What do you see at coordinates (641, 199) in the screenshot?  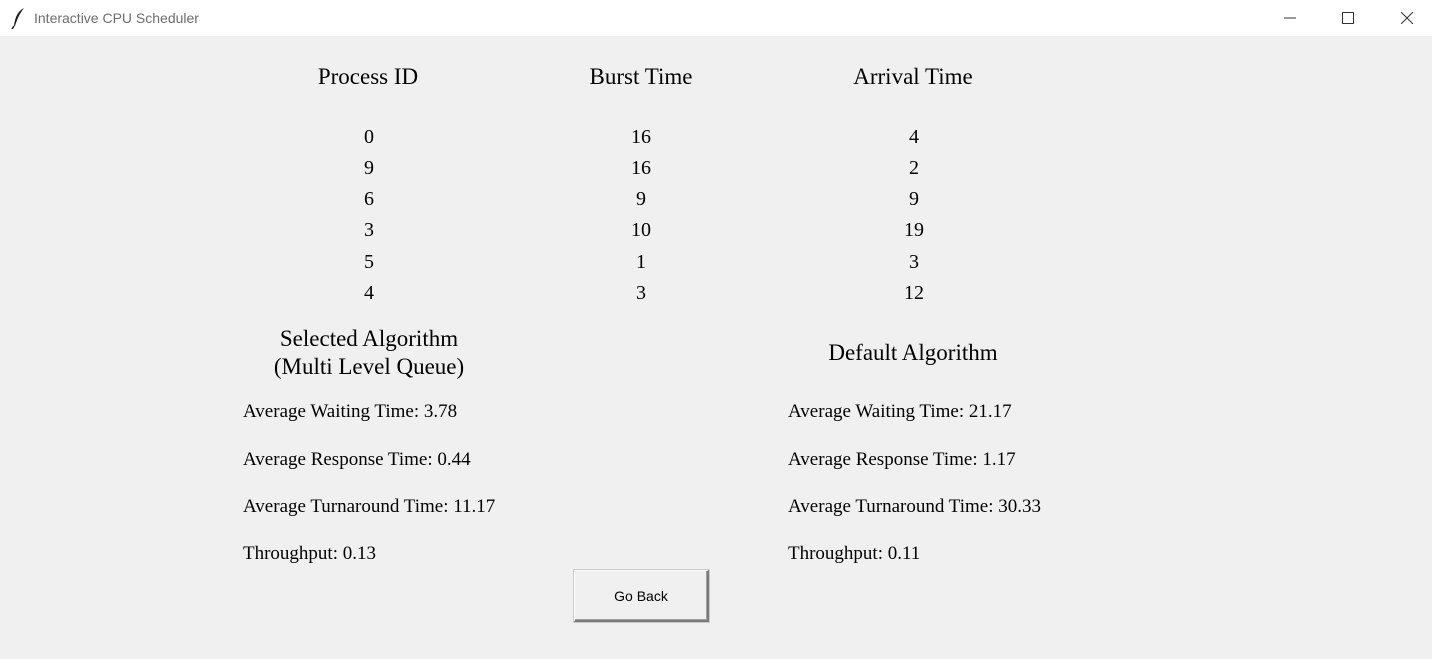 I see `burst-time-cell: 9` at bounding box center [641, 199].